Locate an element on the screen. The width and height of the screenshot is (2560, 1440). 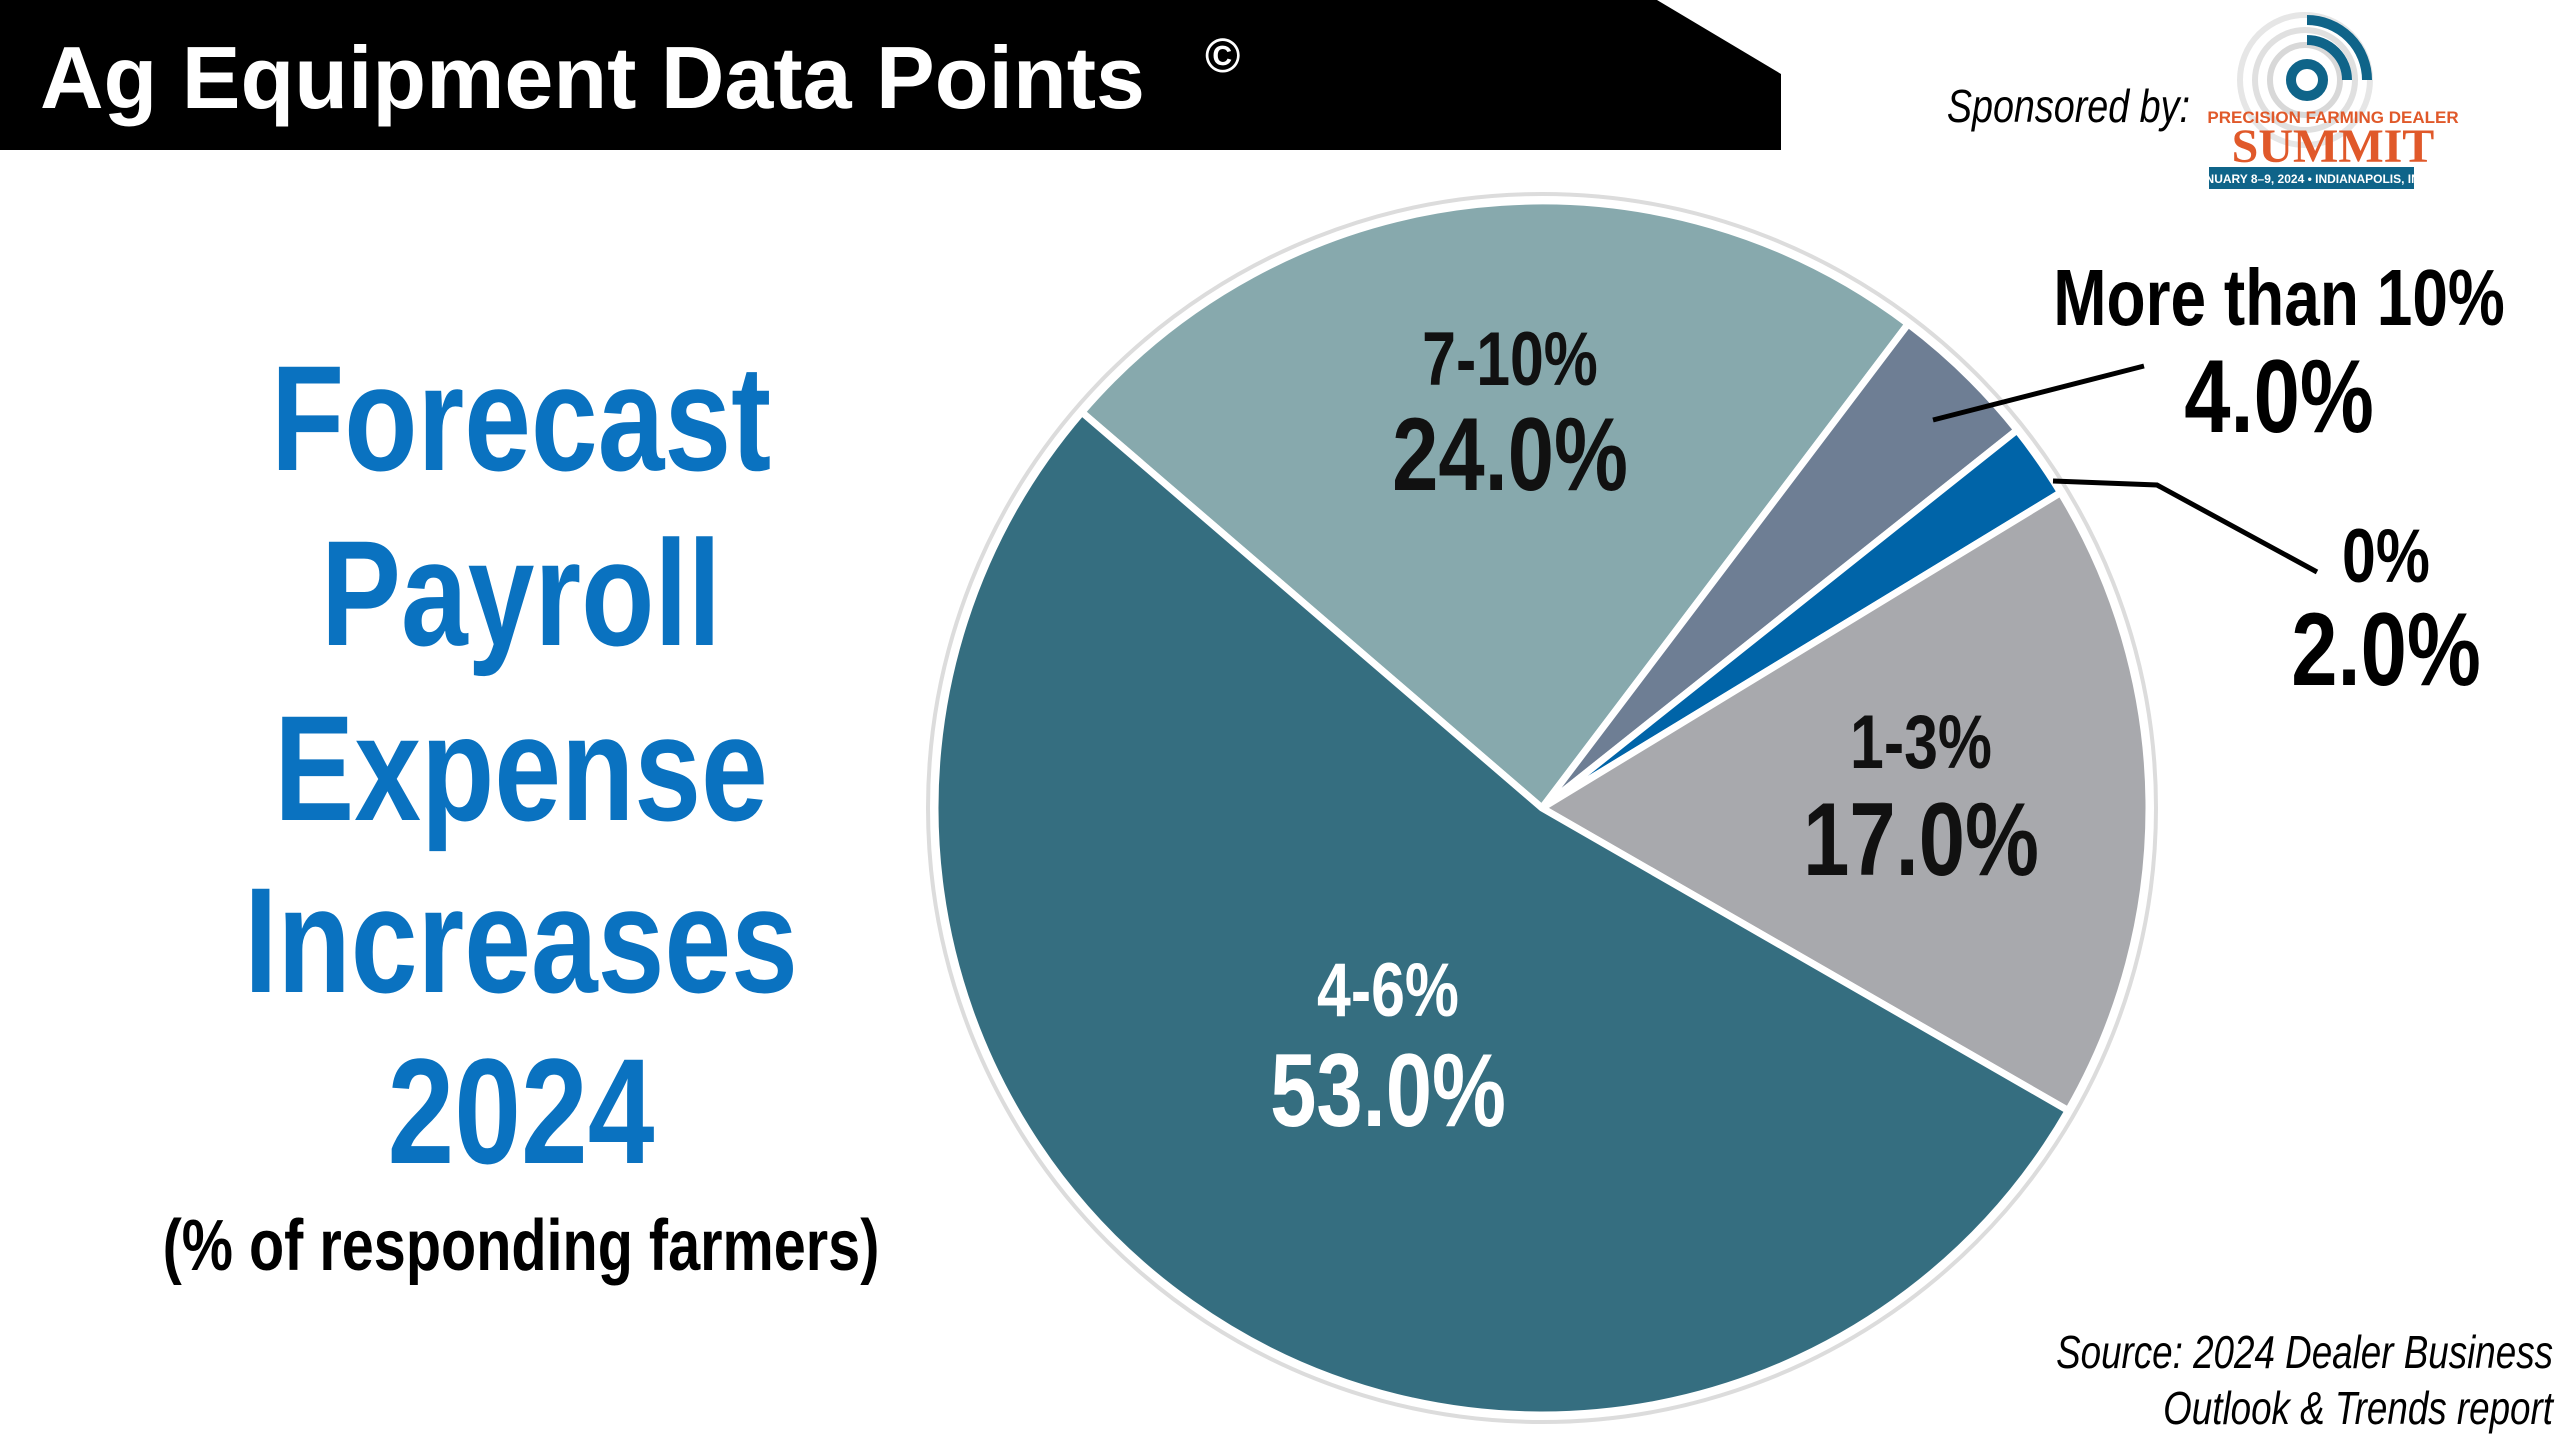
svg-text: PRECISION FARMING DEALER is located at coordinates (2332, 117).